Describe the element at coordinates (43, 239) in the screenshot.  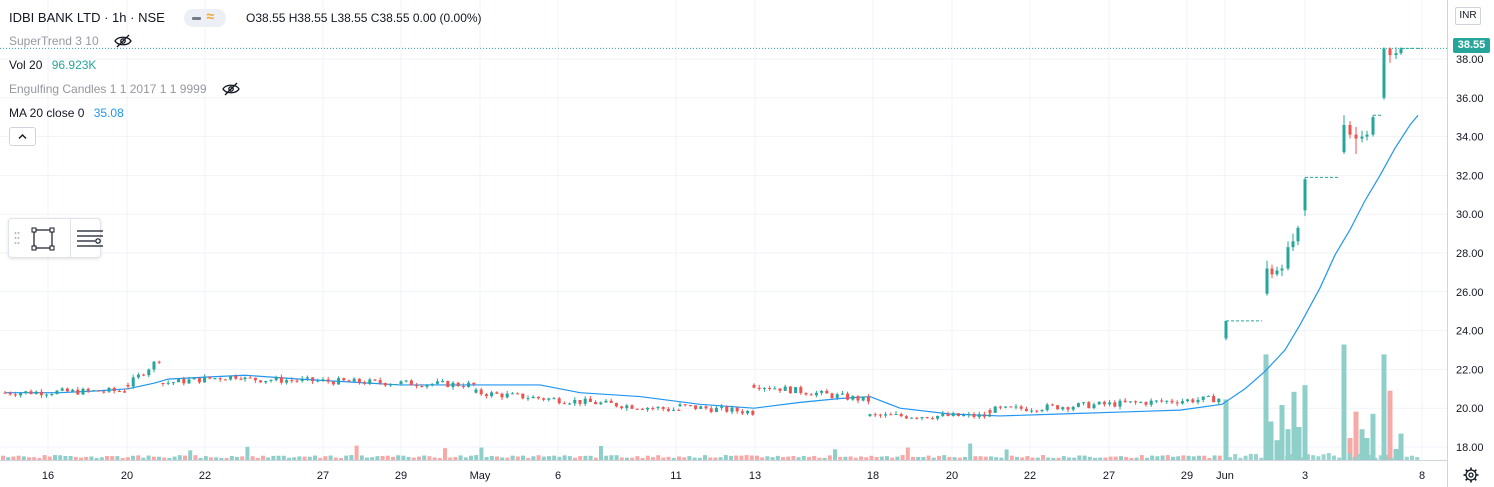
I see `rectangle-tool-icon` at that location.